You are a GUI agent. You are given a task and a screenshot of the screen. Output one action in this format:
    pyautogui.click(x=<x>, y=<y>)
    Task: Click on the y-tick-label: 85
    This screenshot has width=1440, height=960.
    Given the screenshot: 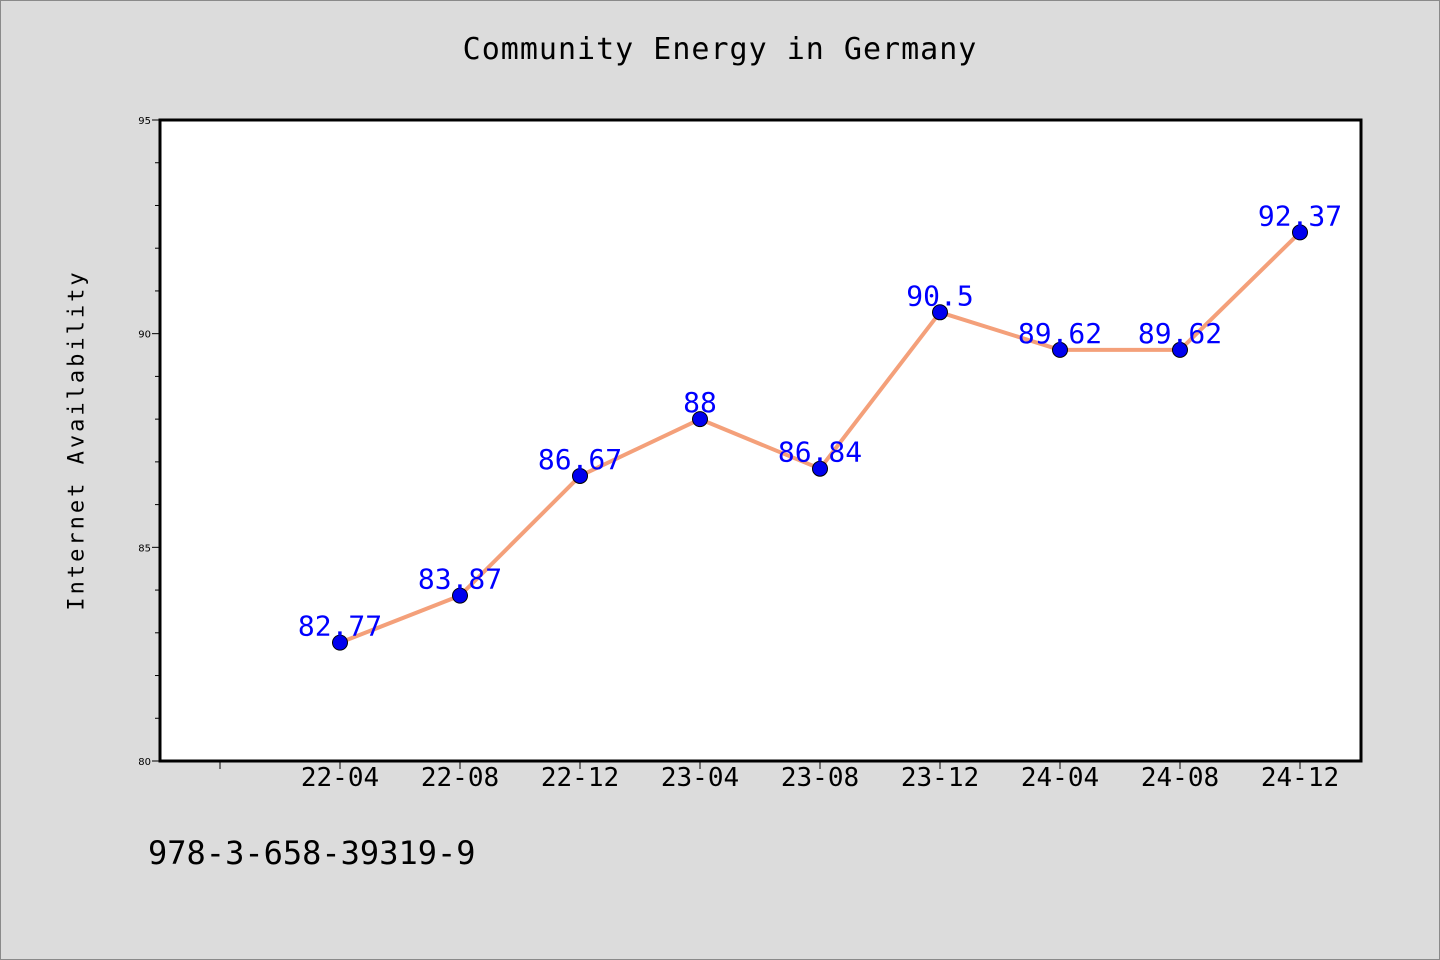 What is the action you would take?
    pyautogui.click(x=144, y=548)
    